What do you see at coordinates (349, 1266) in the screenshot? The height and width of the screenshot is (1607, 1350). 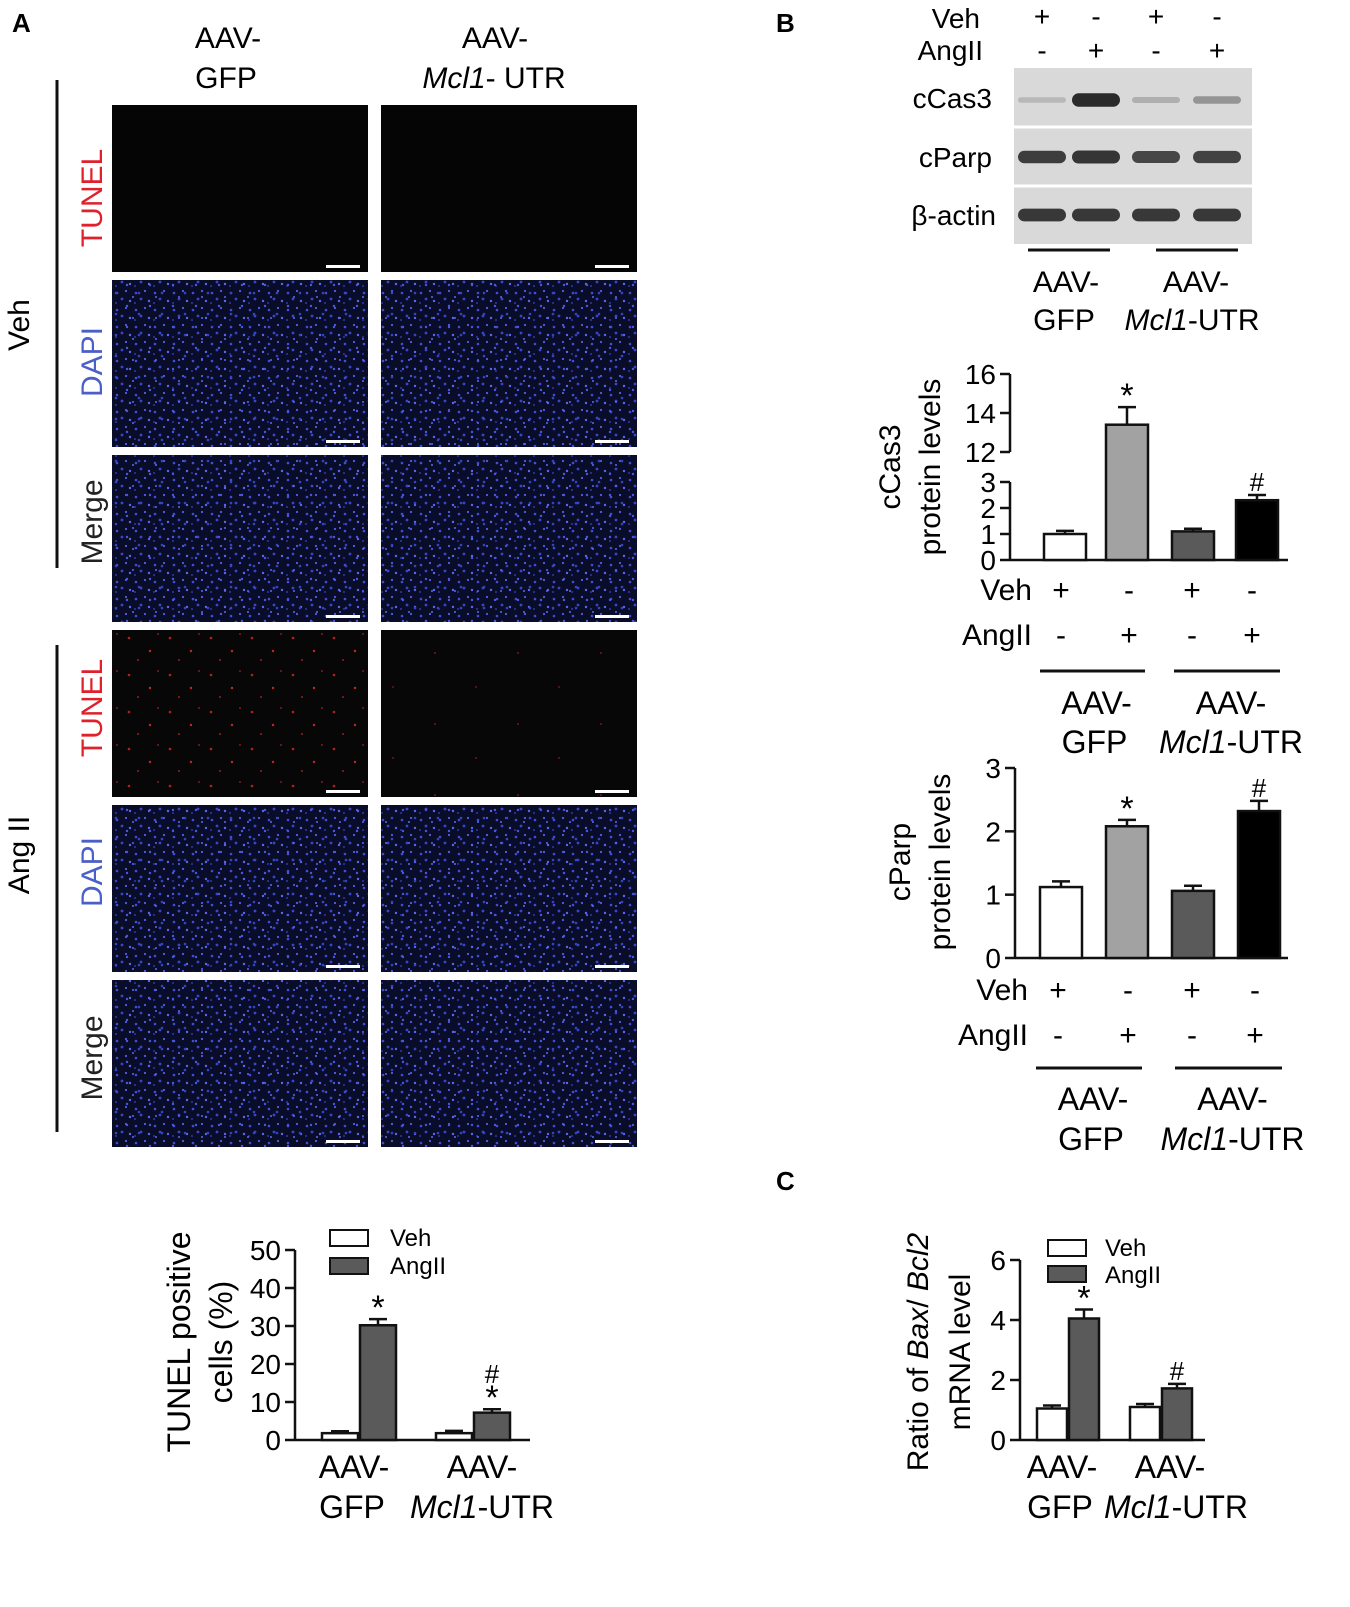 I see `legend-swatch-angii` at bounding box center [349, 1266].